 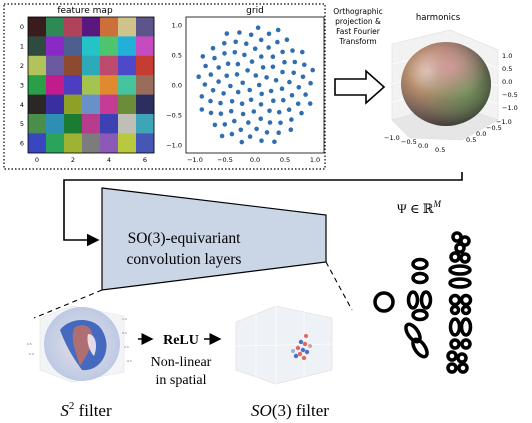 I want to click on grid-ytick: 1.0, so click(x=177, y=26).